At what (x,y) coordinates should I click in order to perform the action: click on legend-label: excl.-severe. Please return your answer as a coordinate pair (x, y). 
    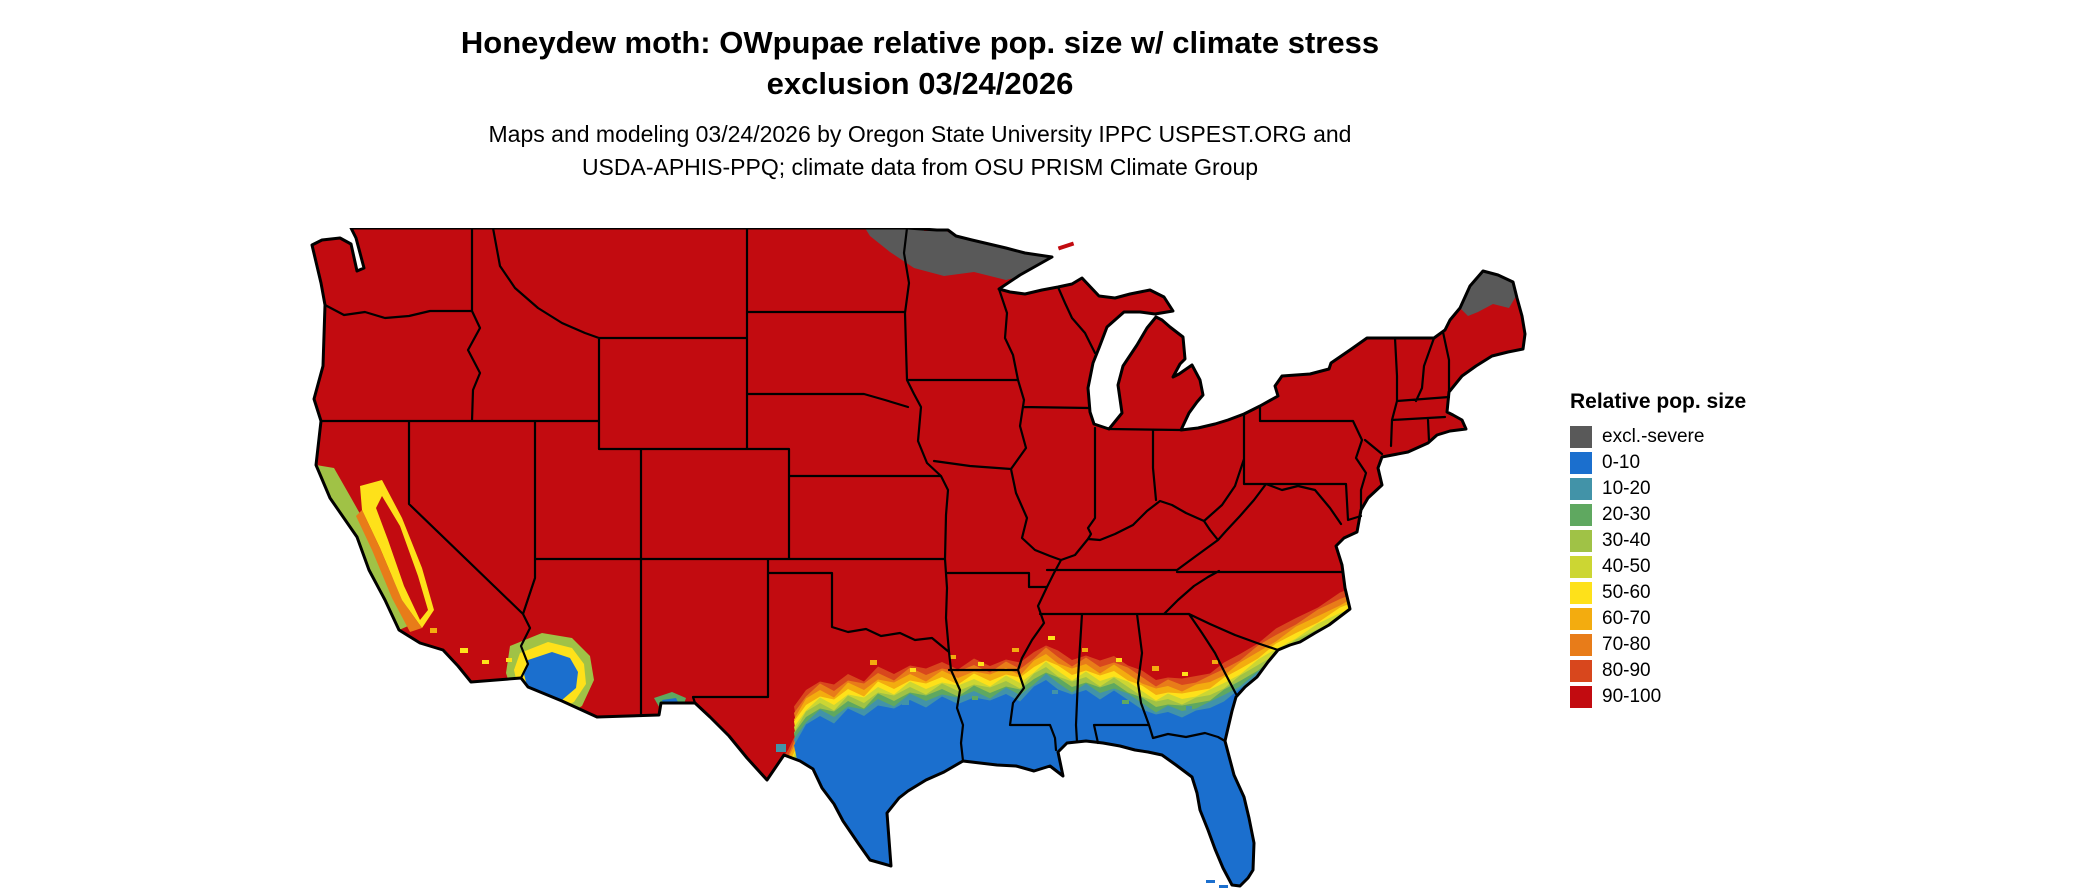
    Looking at the image, I should click on (1653, 436).